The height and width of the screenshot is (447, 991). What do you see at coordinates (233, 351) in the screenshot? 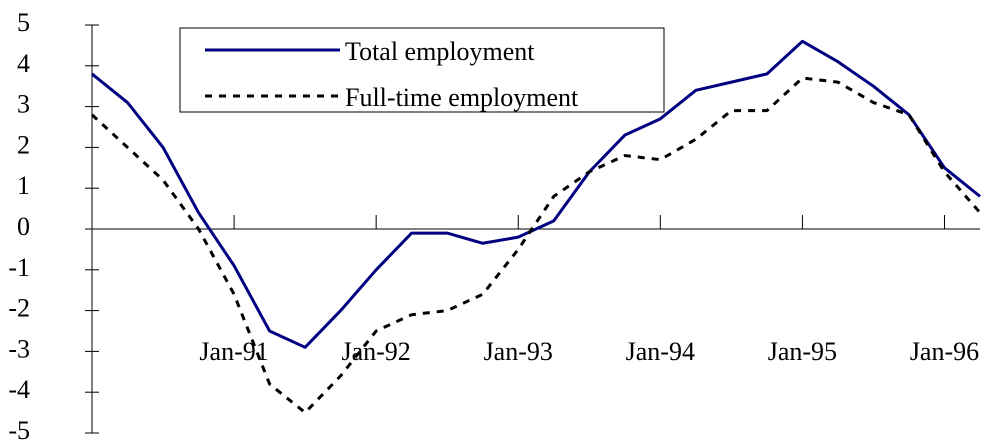
I see `x-tick-label: Jan-91` at bounding box center [233, 351].